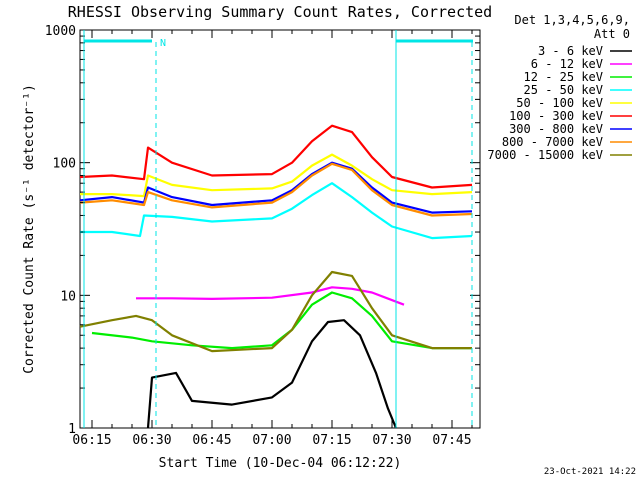  Describe the element at coordinates (559, 103) in the screenshot. I see `legend-label-5: 50 - 100 keV` at that location.